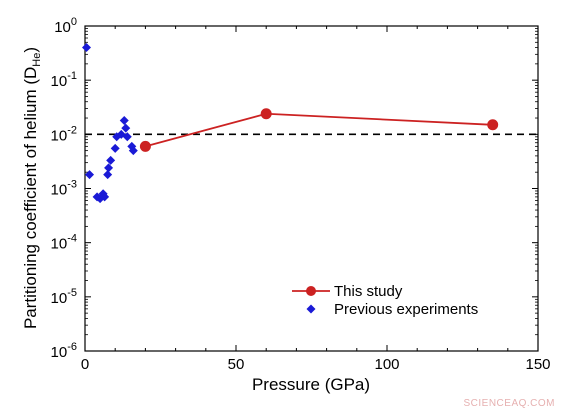 The width and height of the screenshot is (569, 415). I want to click on y-tick-label: 10⁻⁶, so click(64, 351).